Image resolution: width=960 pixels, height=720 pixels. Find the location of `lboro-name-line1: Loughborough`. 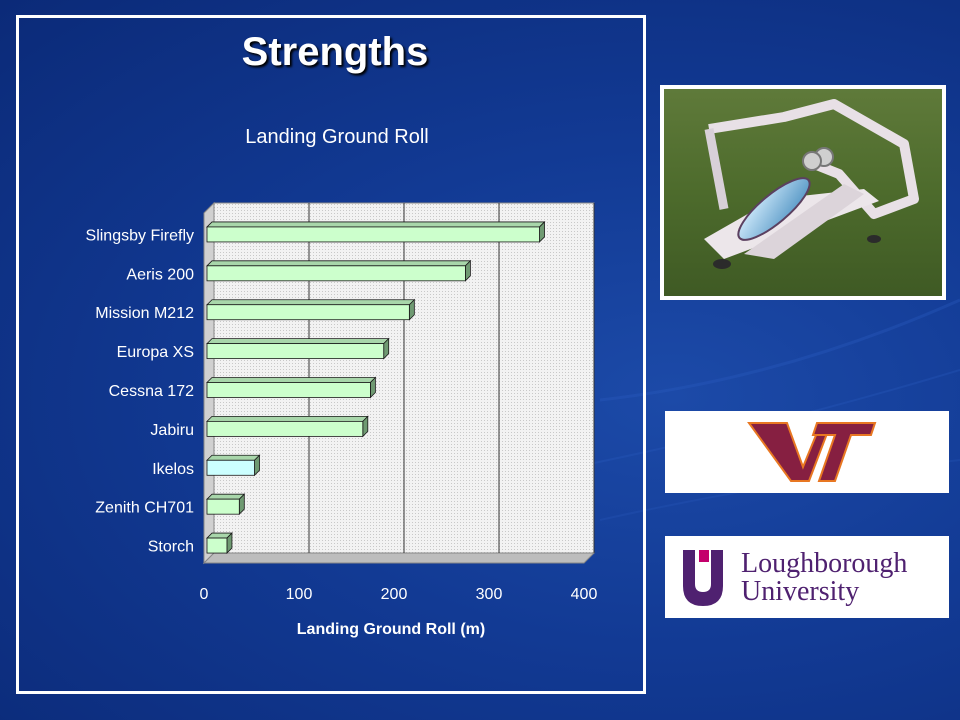

lboro-name-line1: Loughborough is located at coordinates (824, 563).